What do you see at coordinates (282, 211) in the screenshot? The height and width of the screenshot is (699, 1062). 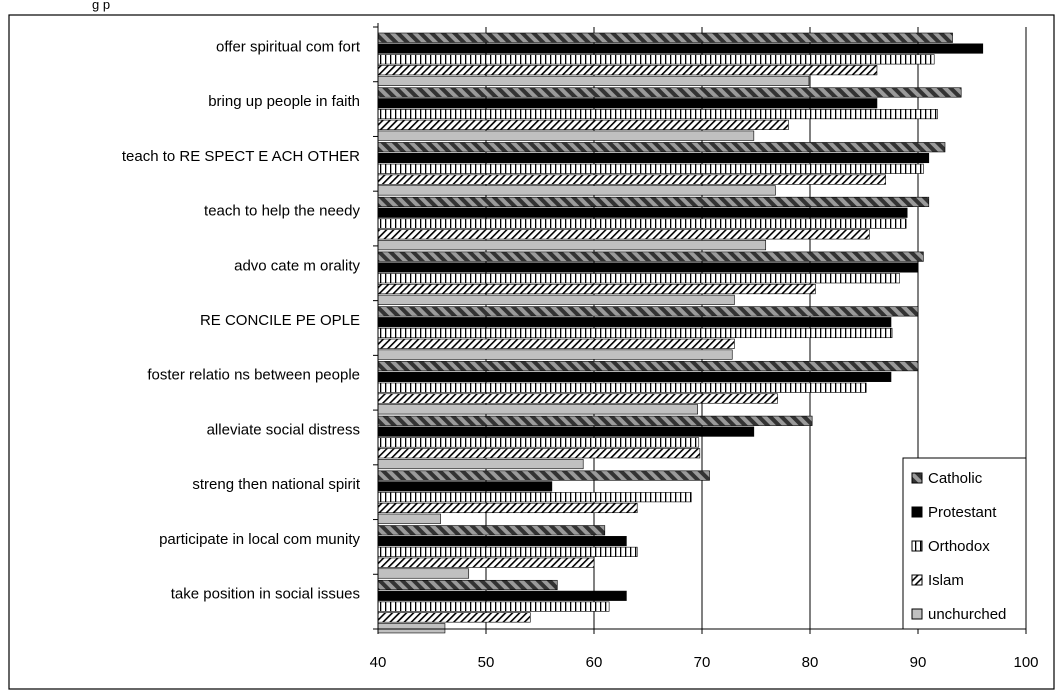 I see `category-label: teach to help the needy` at bounding box center [282, 211].